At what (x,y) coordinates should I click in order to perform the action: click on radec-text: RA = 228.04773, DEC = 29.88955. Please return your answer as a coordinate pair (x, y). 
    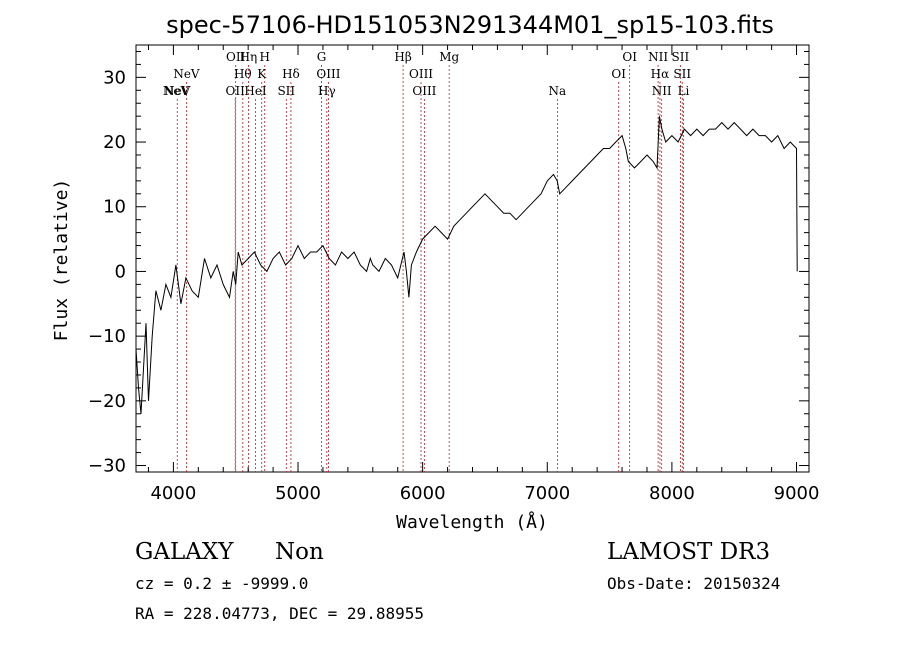
    Looking at the image, I should click on (279, 613).